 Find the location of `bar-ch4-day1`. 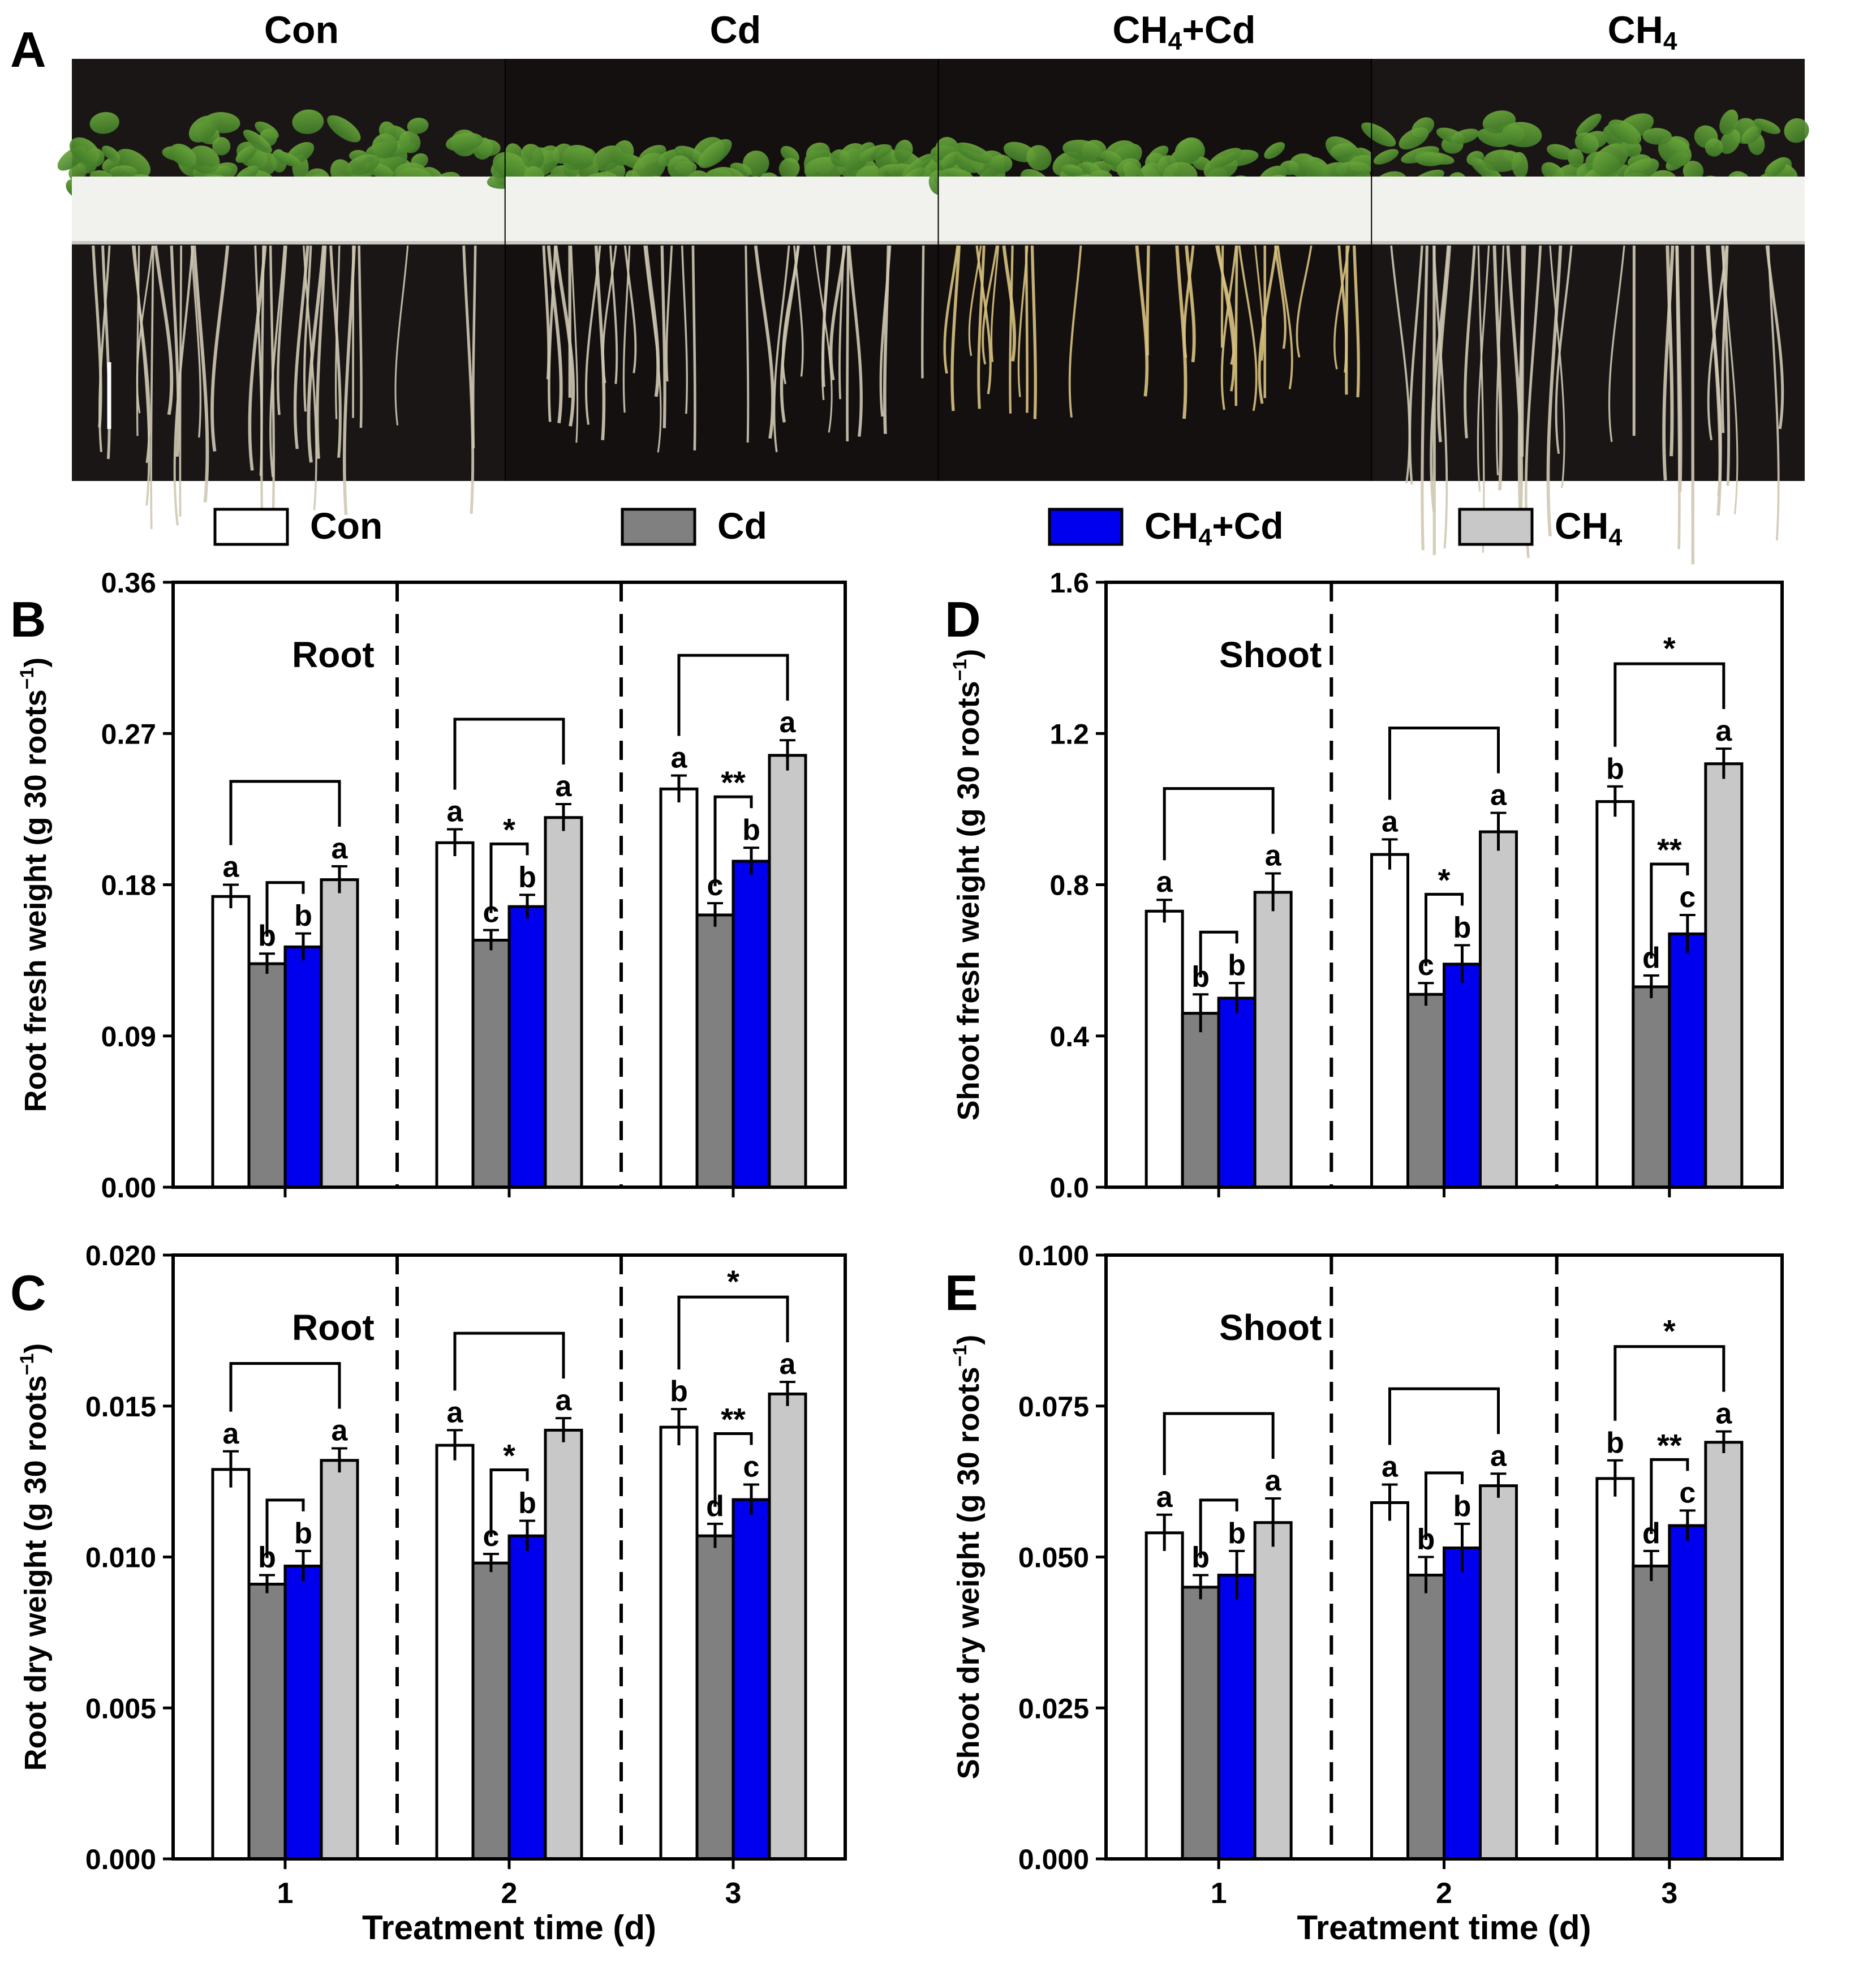

bar-ch4-day1 is located at coordinates (1273, 1040).